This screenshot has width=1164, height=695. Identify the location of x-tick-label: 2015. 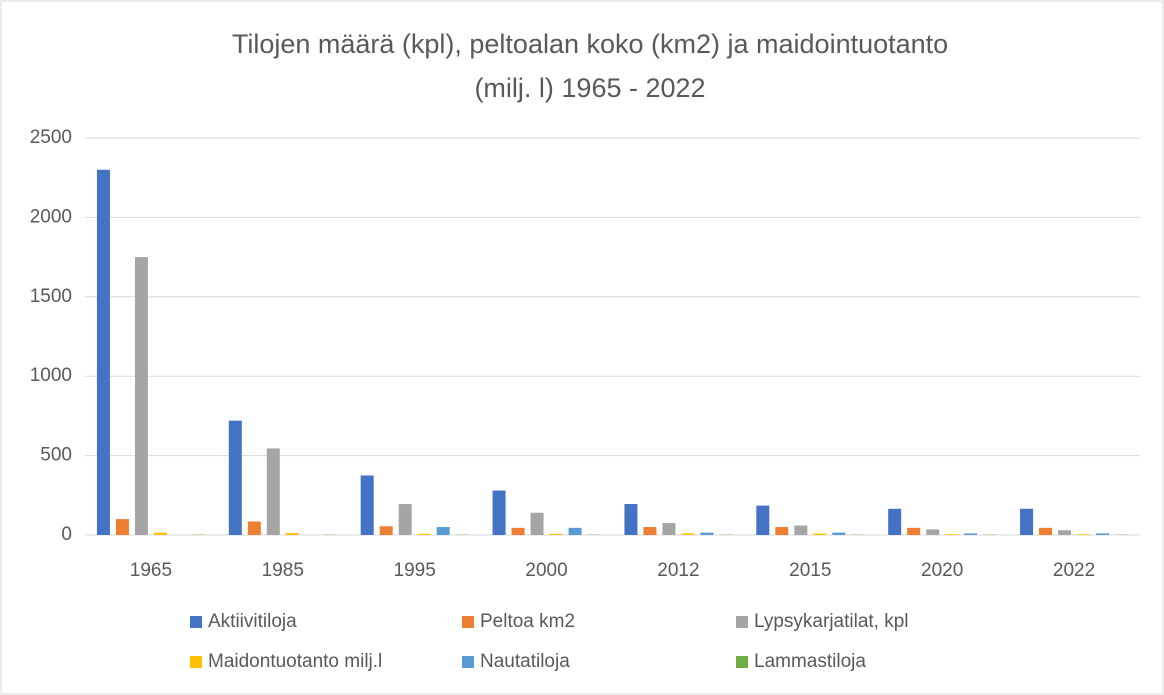
(810, 570).